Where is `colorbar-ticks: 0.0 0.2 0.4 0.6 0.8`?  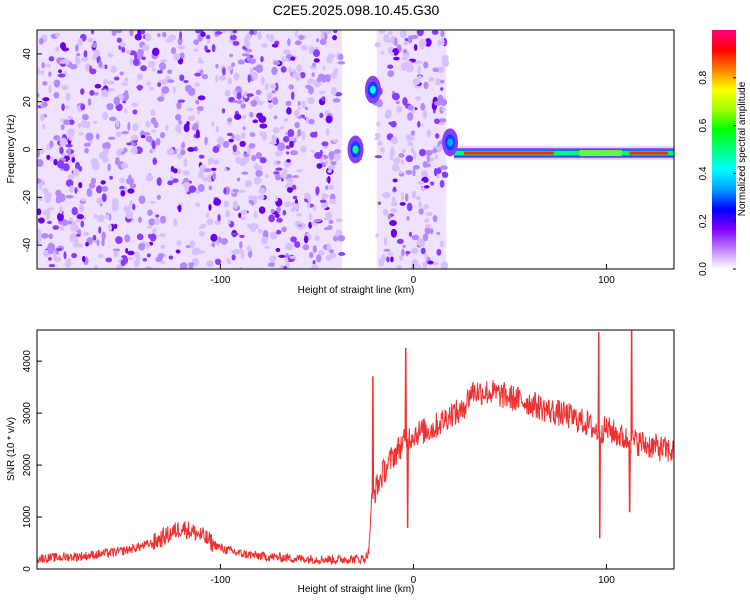
colorbar-ticks: 0.0 0.2 0.4 0.6 0.8 is located at coordinates (717, 173).